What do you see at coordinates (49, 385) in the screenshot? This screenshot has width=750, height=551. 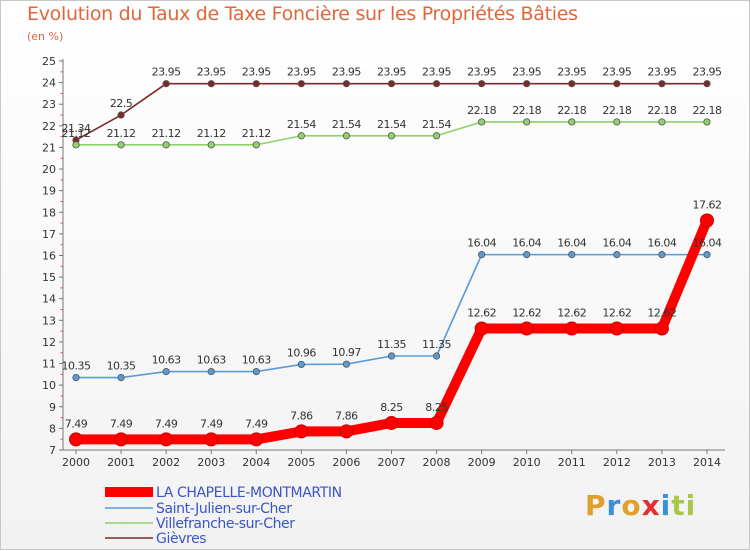 I see `y-tick-label: 10` at bounding box center [49, 385].